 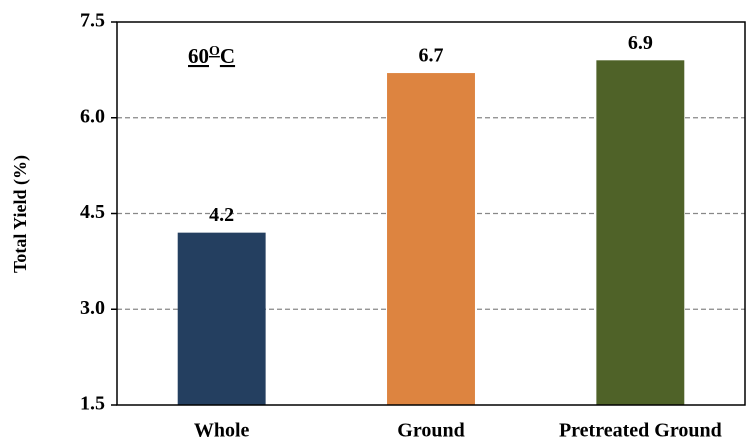 I want to click on annotation-sup: O, so click(x=214, y=51).